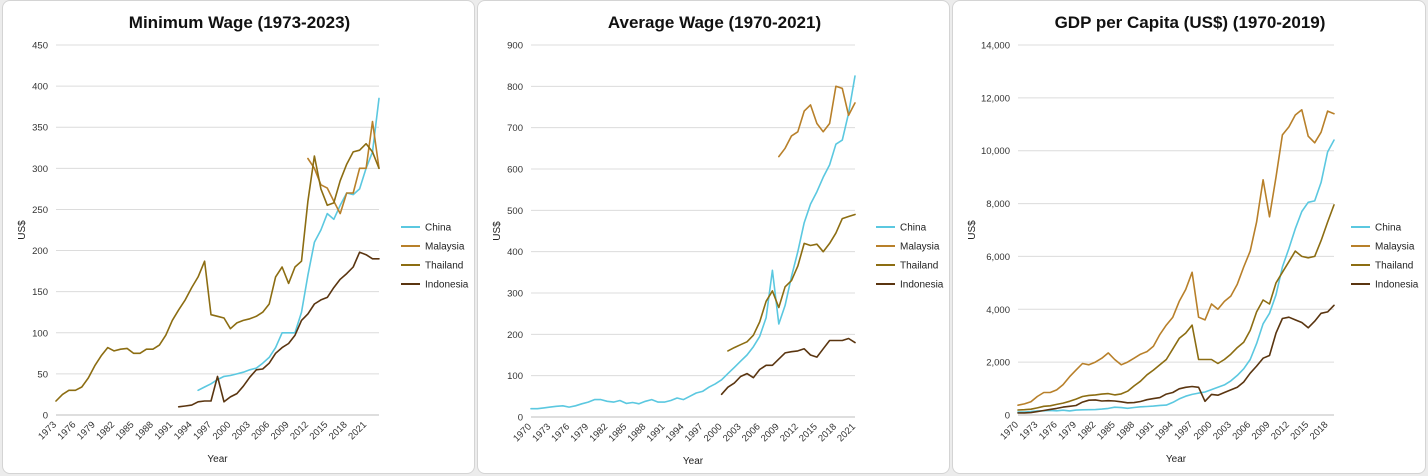  What do you see at coordinates (515, 128) in the screenshot?
I see `y-tick-label: 700` at bounding box center [515, 128].